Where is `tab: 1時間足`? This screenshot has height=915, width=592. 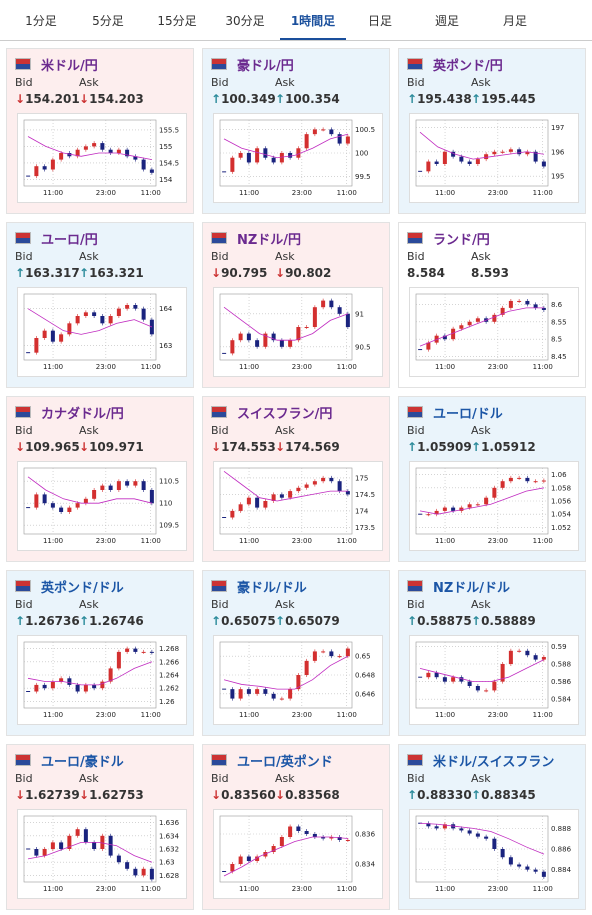 tab: 1時間足 is located at coordinates (313, 26).